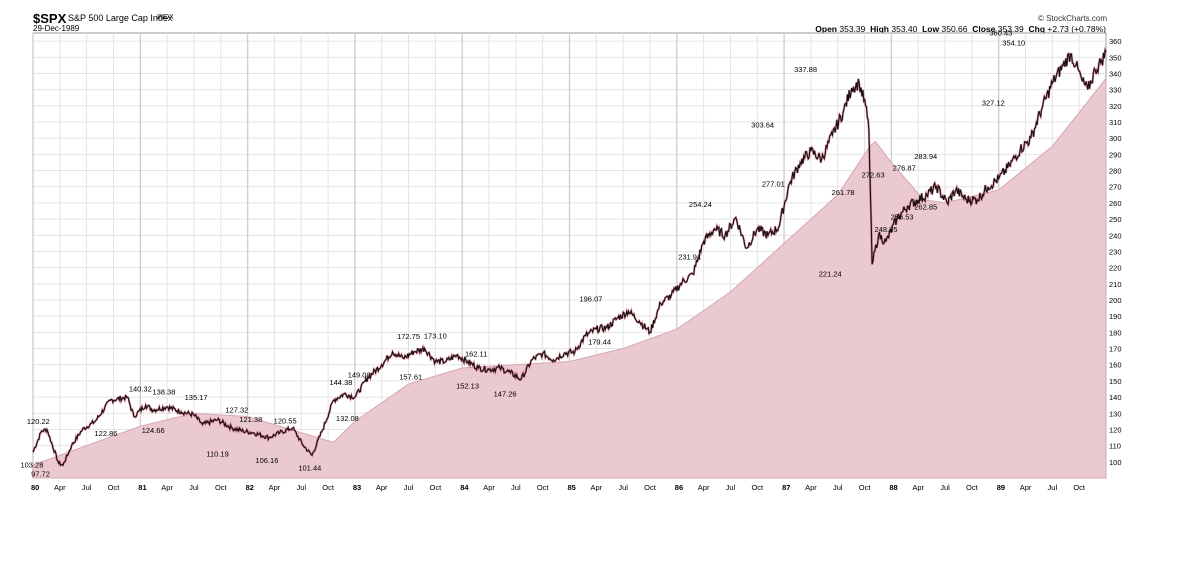  What do you see at coordinates (217, 453) in the screenshot?
I see `price-annotation: 110.19` at bounding box center [217, 453].